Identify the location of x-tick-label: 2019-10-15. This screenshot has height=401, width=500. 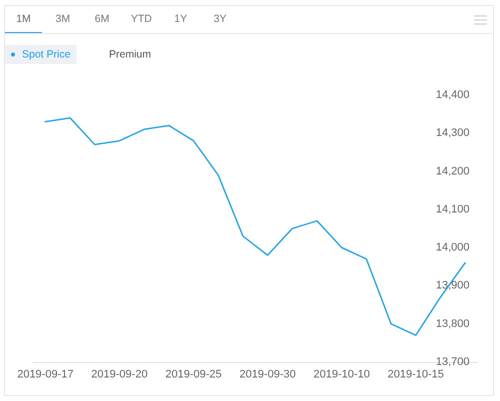
(416, 374).